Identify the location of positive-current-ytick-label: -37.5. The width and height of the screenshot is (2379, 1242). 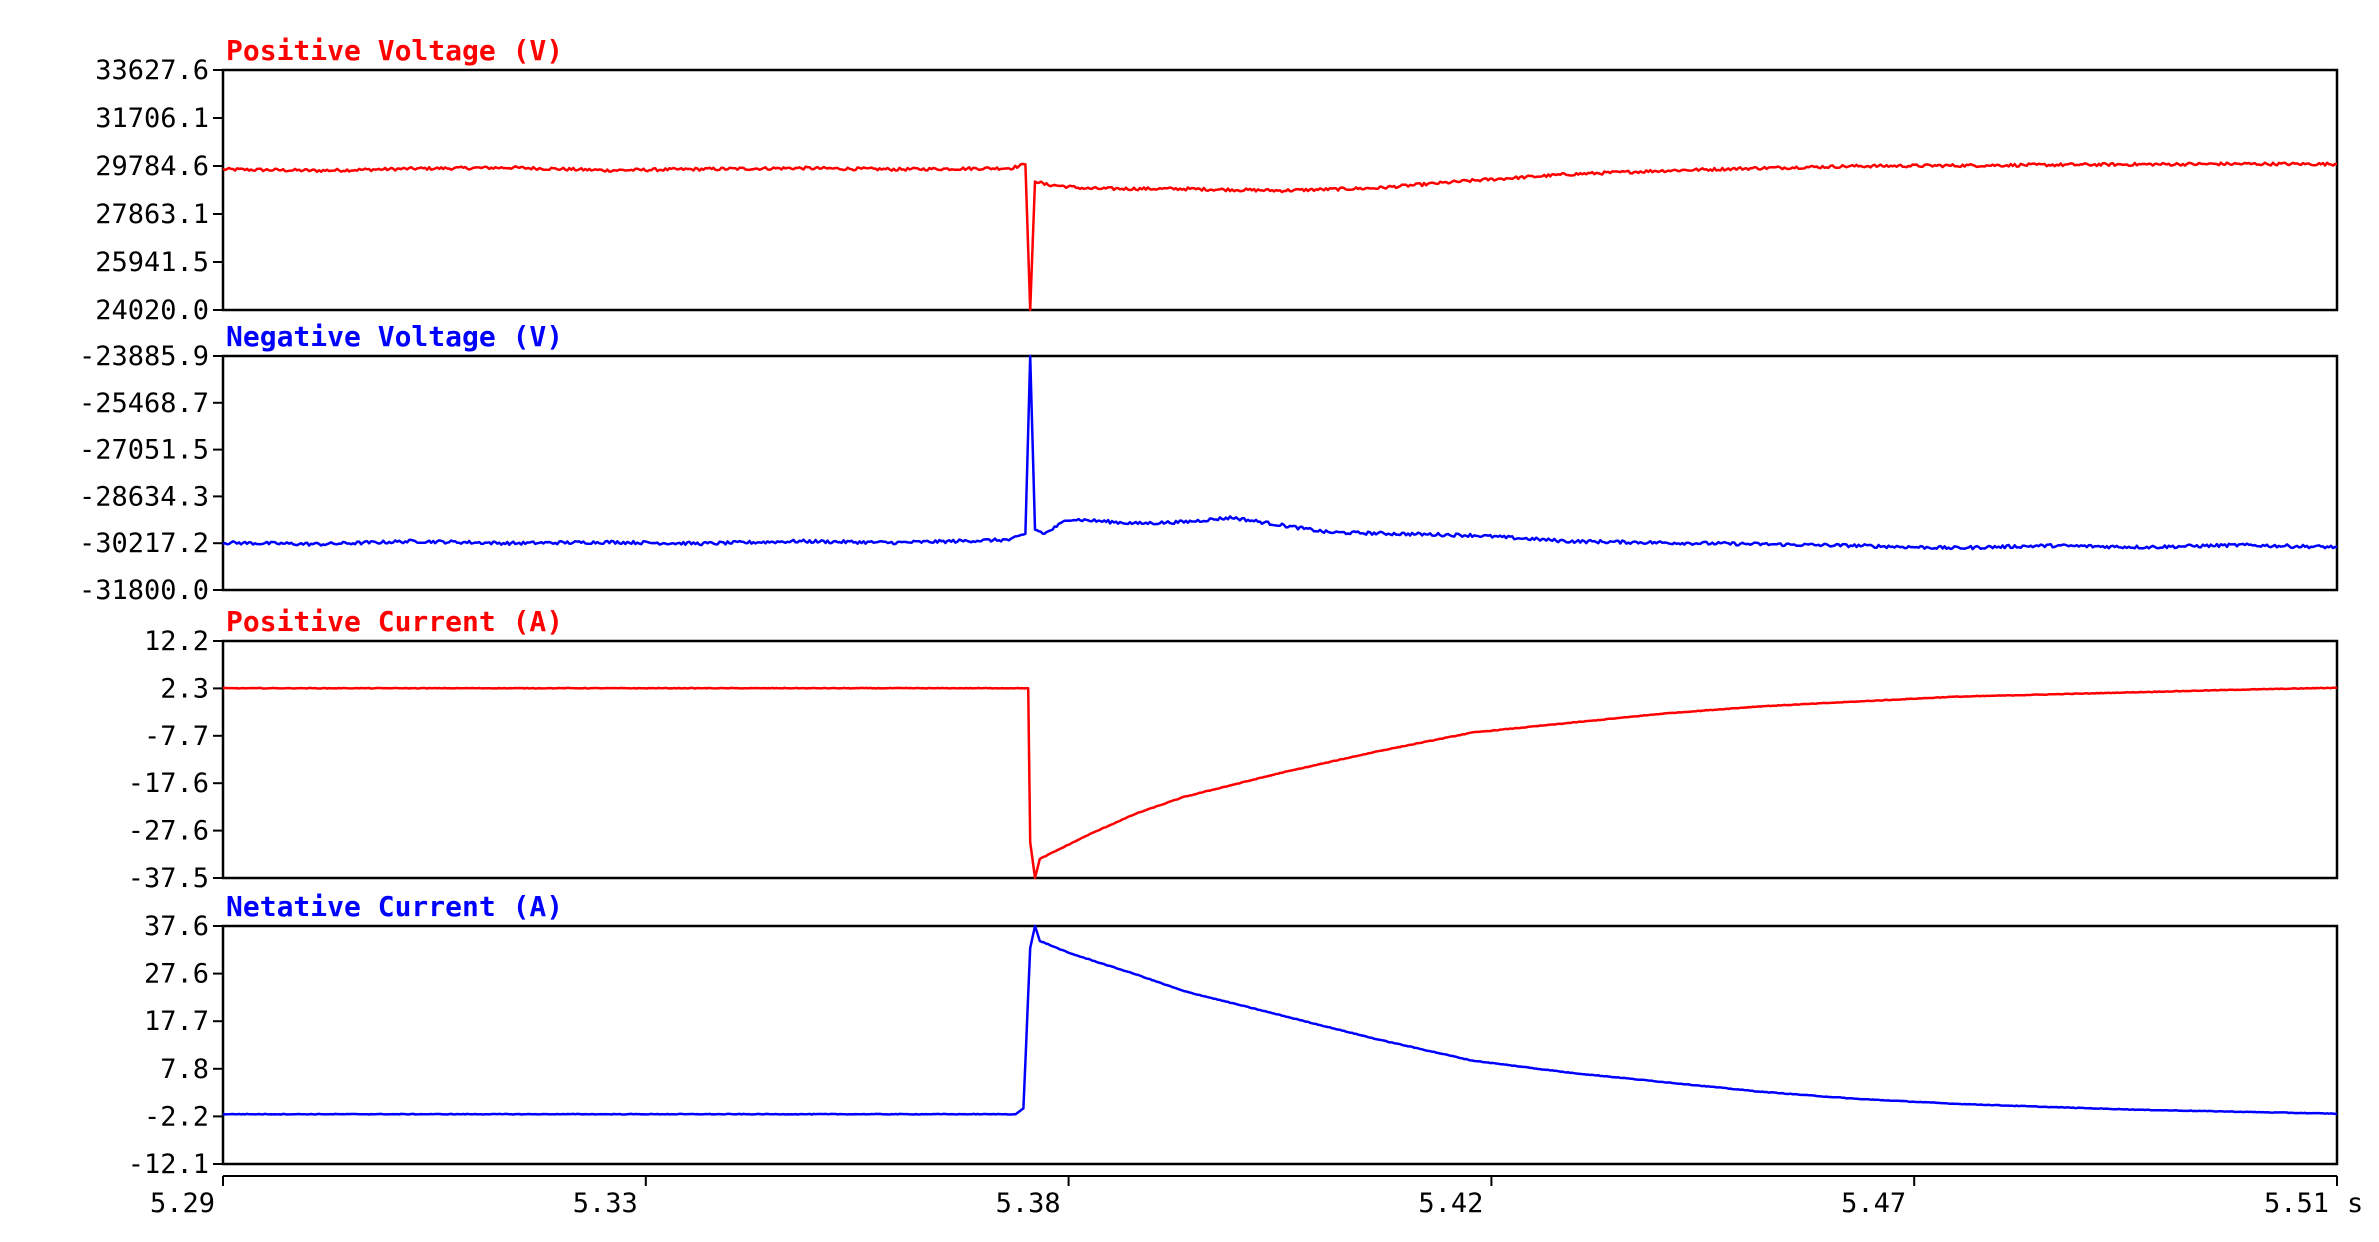
(168, 878).